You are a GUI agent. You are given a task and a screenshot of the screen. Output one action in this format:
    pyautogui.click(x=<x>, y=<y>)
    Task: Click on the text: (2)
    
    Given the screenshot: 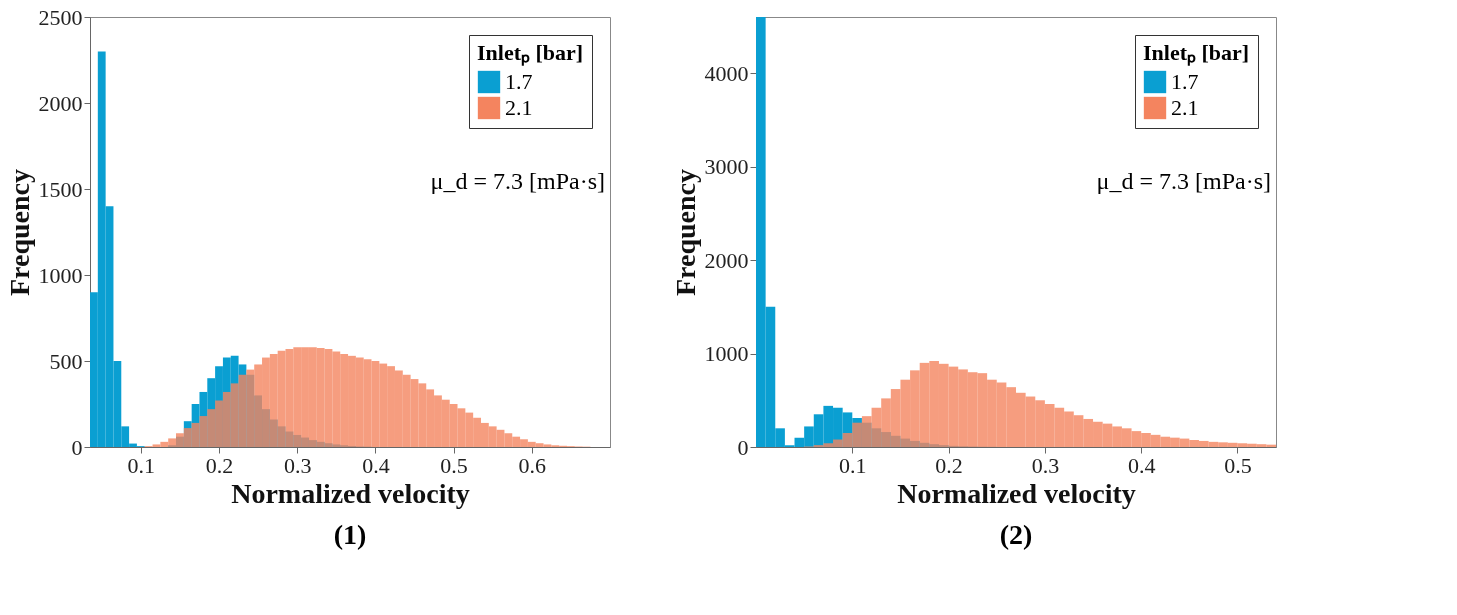 What is the action you would take?
    pyautogui.click(x=1016, y=534)
    